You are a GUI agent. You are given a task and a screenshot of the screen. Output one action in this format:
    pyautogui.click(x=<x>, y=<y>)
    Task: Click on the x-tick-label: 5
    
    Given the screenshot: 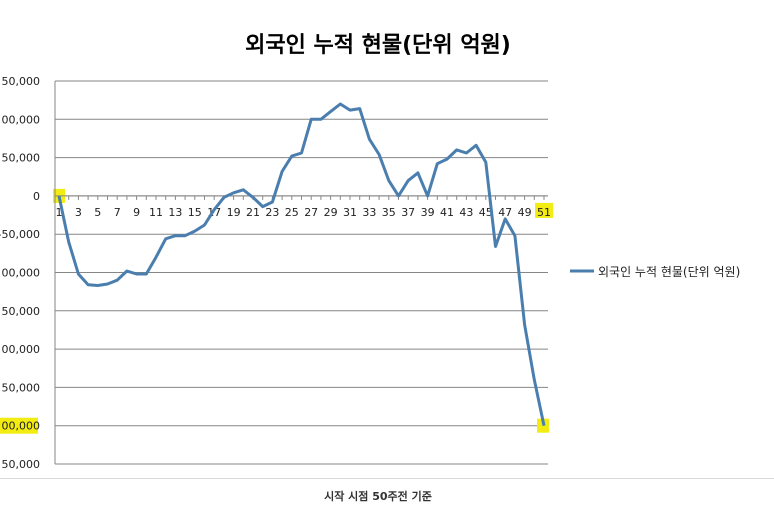 What is the action you would take?
    pyautogui.click(x=97, y=212)
    